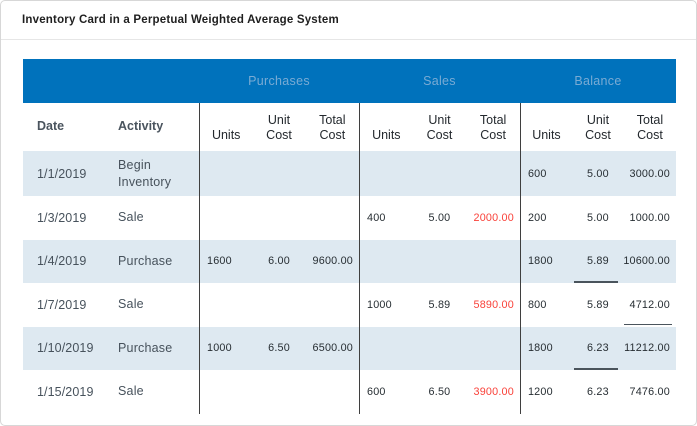  What do you see at coordinates (349, 81) in the screenshot?
I see `group-header-band: Purchases Sales Balance` at bounding box center [349, 81].